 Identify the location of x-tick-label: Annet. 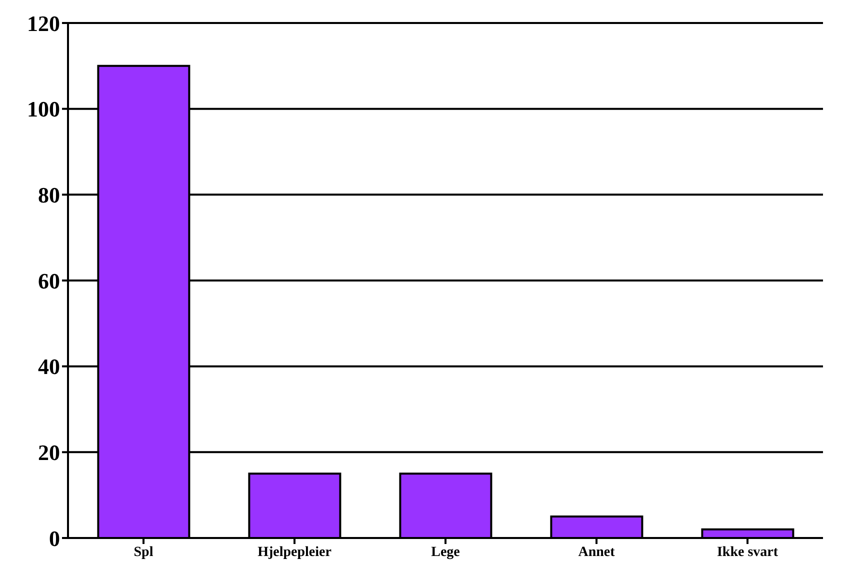
(597, 552).